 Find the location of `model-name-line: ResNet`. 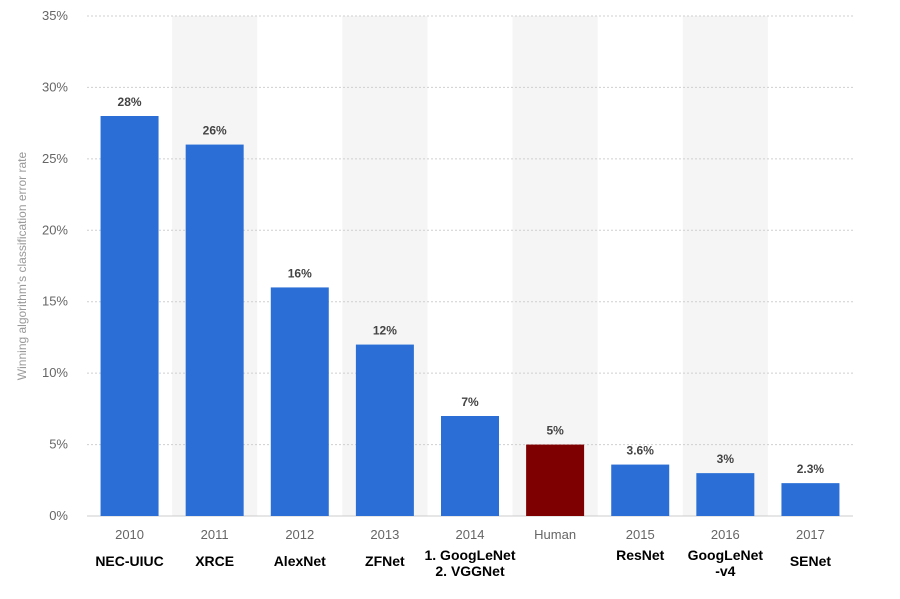

model-name-line: ResNet is located at coordinates (640, 555).